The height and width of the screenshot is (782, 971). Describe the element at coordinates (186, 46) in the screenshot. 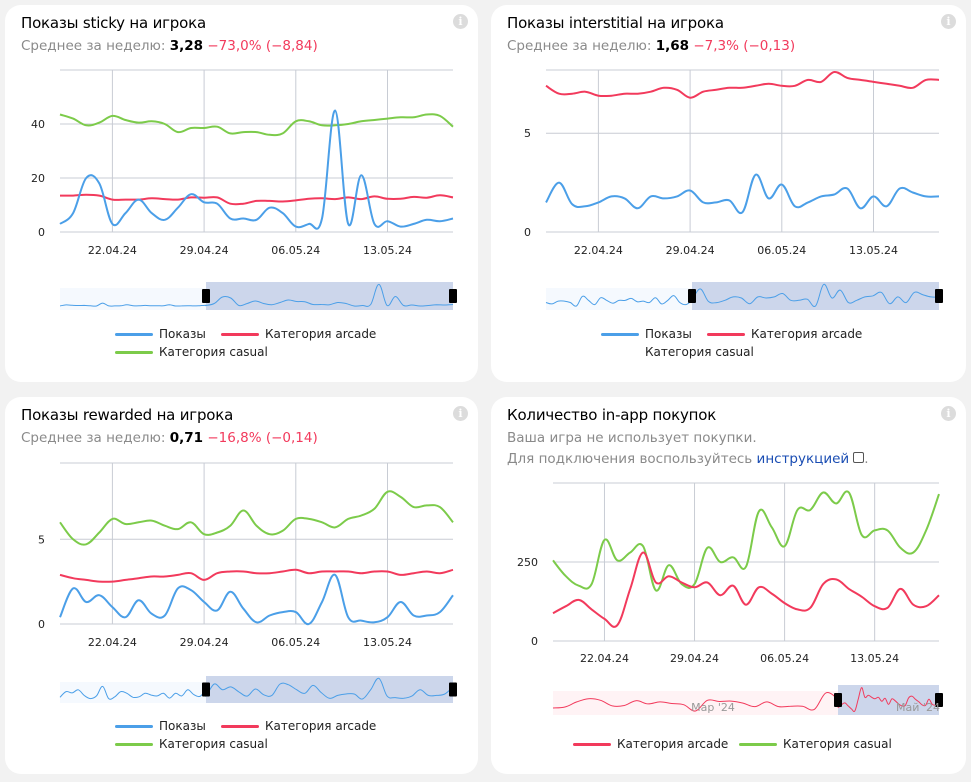

I see `weekly-average-value: 3,28` at that location.